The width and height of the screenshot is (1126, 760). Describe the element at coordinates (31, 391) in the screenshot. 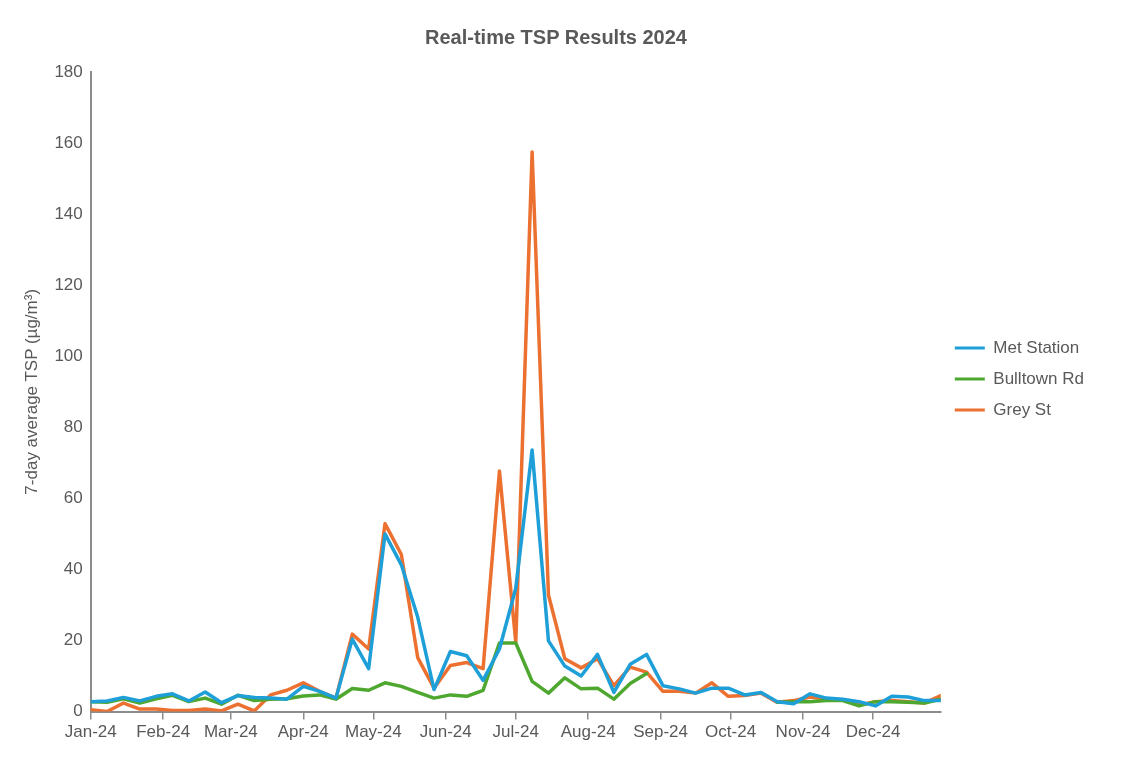

I see `y-axis-title: 7-day average TSP (µg/m³)` at that location.